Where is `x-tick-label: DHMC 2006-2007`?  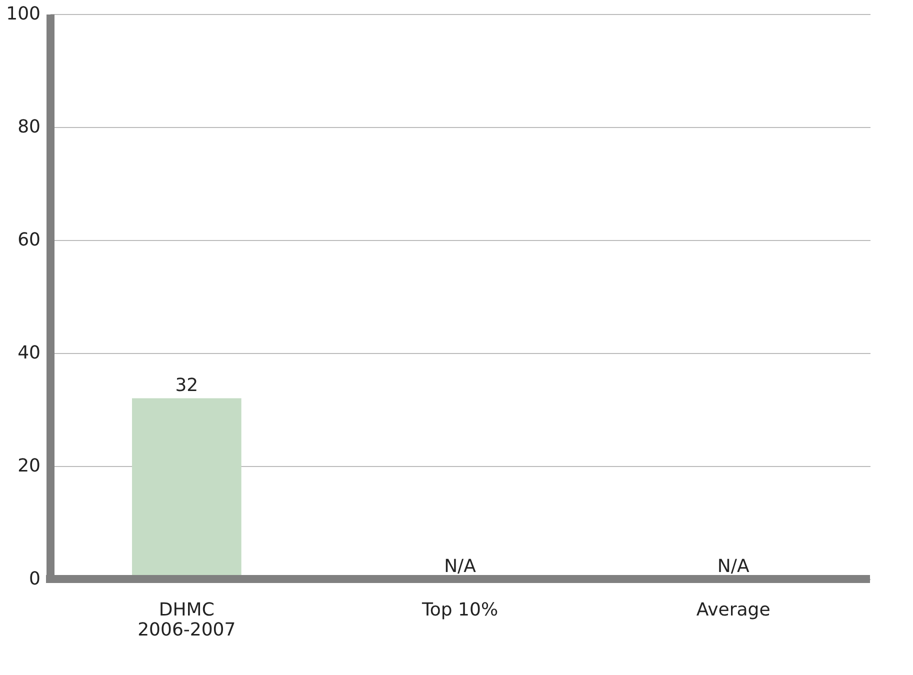 x-tick-label: DHMC 2006-2007 is located at coordinates (187, 620).